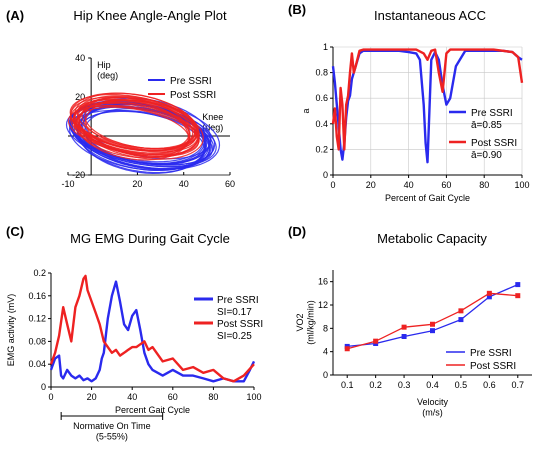 The height and width of the screenshot is (449, 550). I want to click on panel-label: (D), so click(297, 231).